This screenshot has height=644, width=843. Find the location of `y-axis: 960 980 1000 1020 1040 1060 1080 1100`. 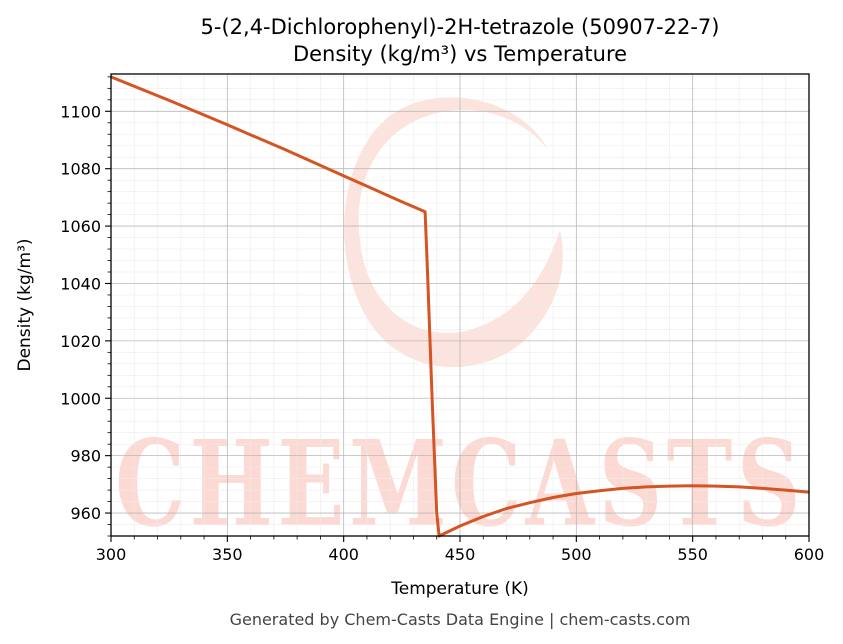

y-axis: 960 980 1000 1020 1040 1060 1080 1100 is located at coordinates (85, 306).